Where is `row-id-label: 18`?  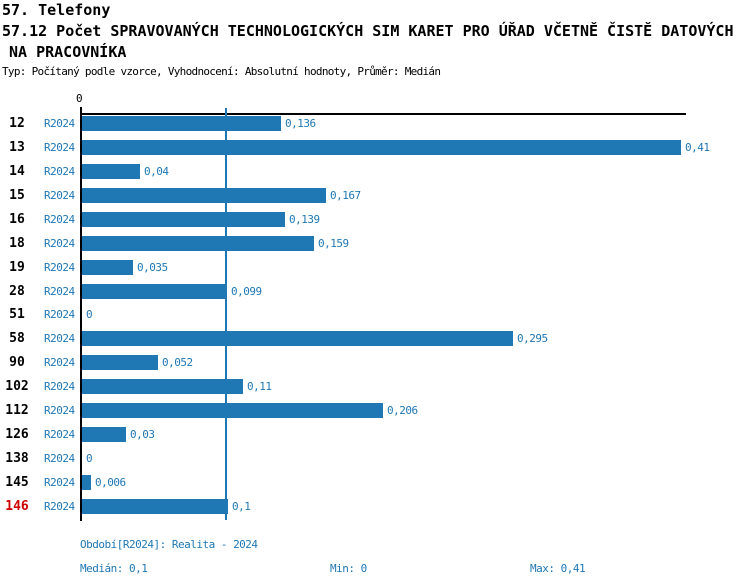
row-id-label: 18 is located at coordinates (17, 243).